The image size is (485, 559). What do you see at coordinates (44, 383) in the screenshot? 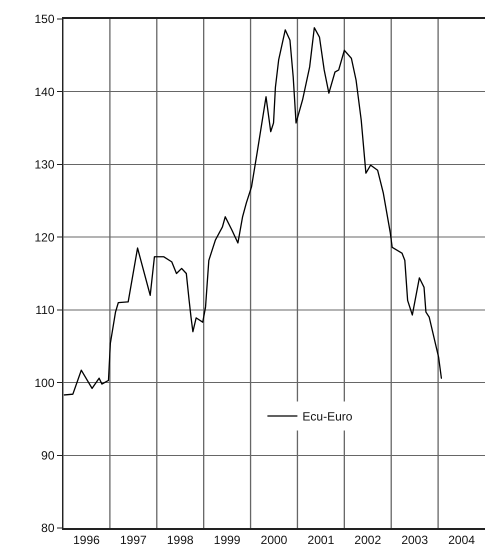
I see `y-tick-label: 100` at bounding box center [44, 383].